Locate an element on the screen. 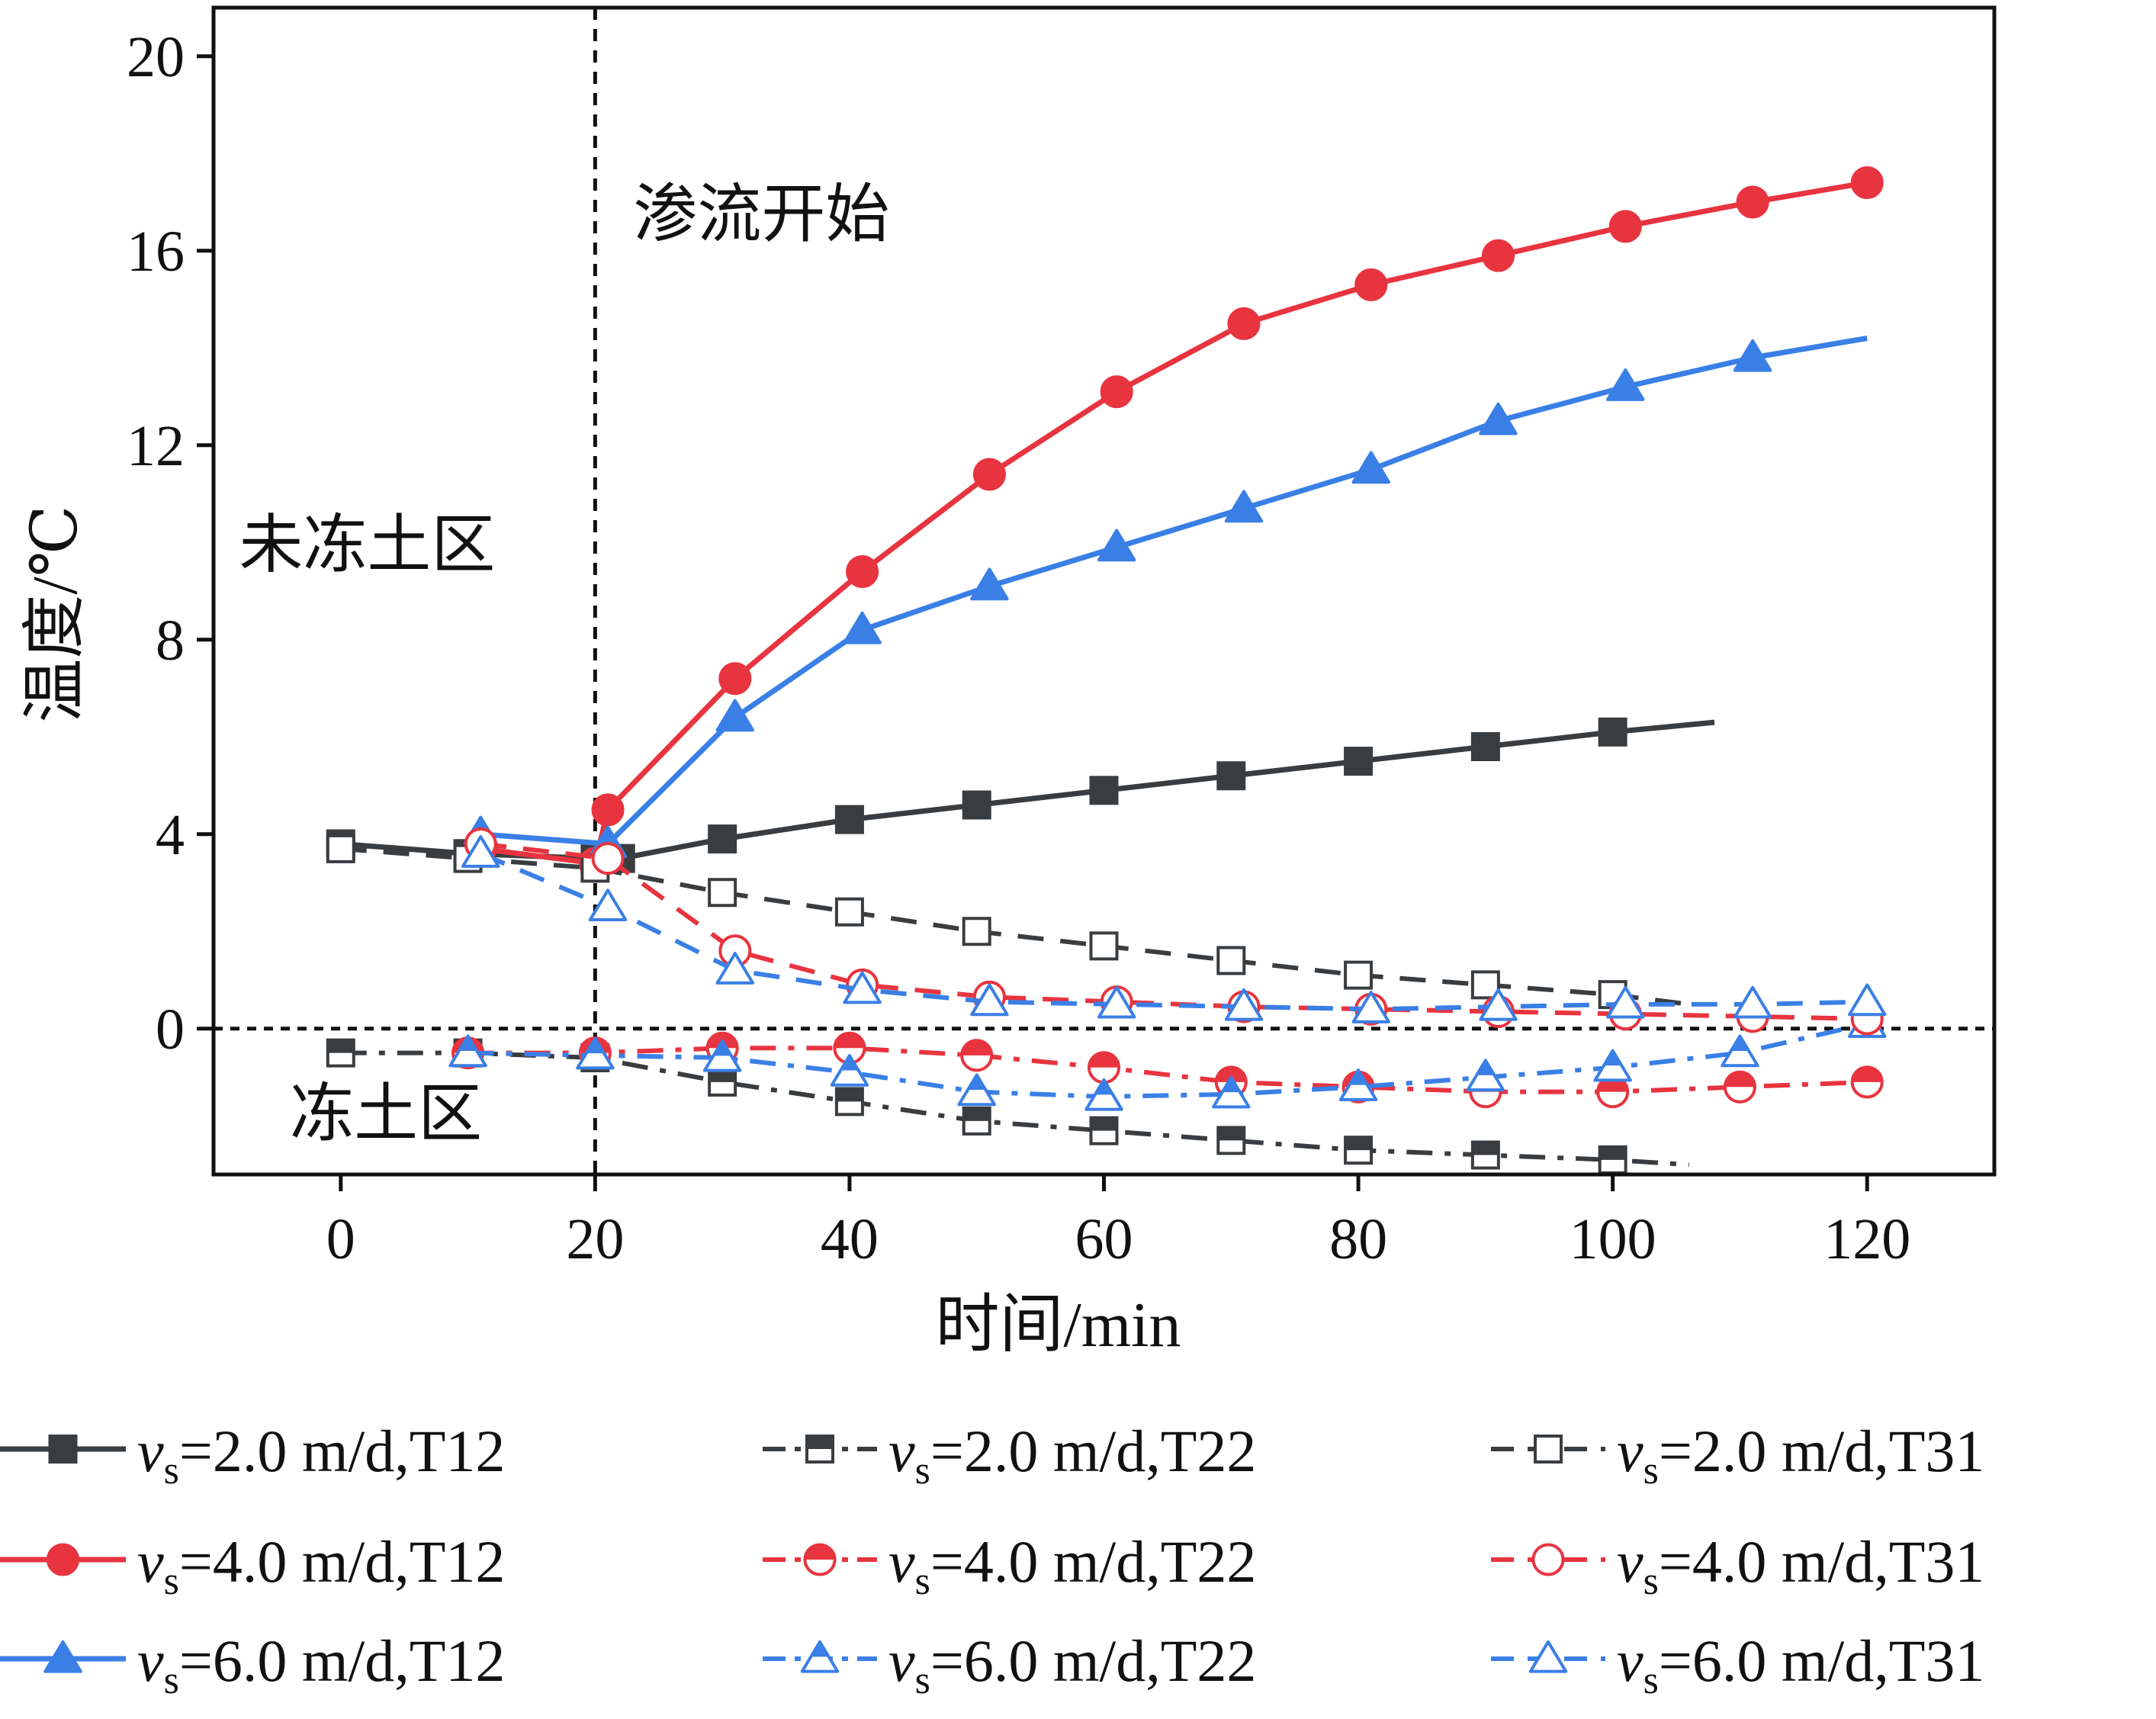  legend-item: vs=6.0 m/d,T22 is located at coordinates (1010, 1664).